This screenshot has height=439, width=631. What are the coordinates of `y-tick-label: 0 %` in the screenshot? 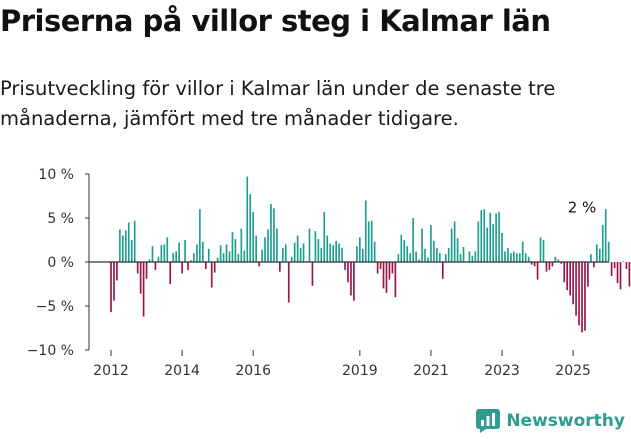 It's located at (60, 263).